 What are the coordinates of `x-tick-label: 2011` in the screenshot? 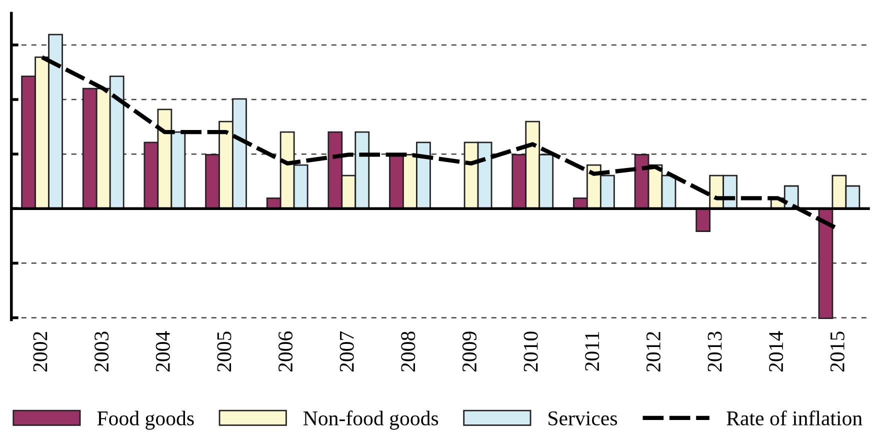 It's located at (592, 351).